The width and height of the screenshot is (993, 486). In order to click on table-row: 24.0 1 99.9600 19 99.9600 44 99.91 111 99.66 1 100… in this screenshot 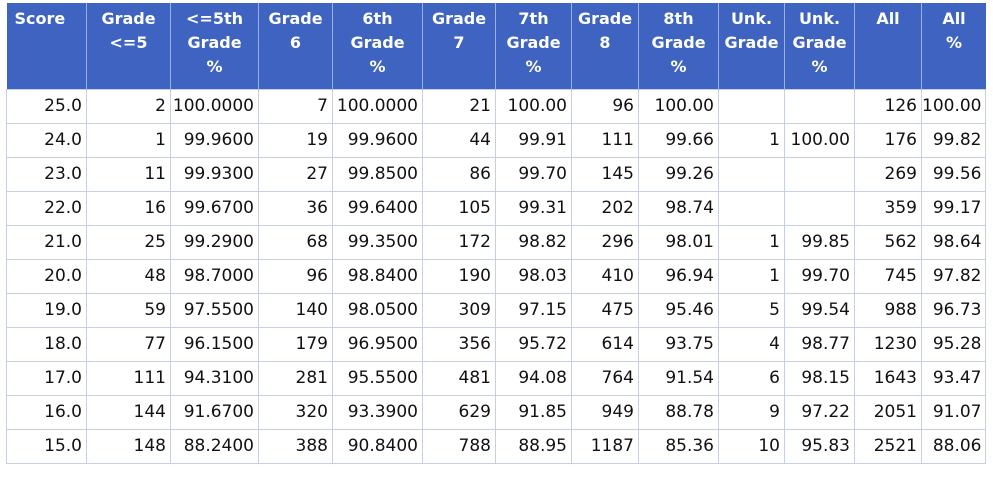, I will do `click(496, 140)`.